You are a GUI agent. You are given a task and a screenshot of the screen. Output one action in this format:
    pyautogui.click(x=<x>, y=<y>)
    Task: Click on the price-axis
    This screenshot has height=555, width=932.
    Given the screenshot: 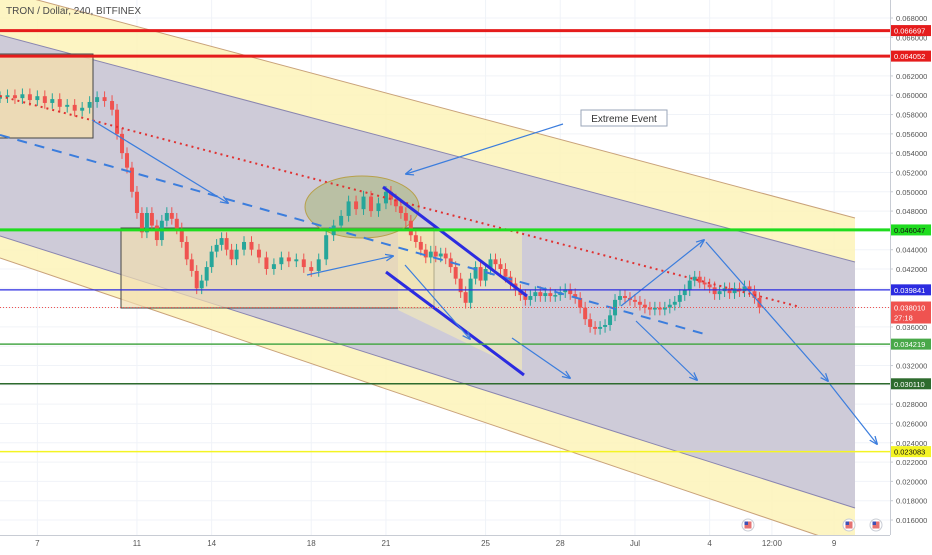 What is the action you would take?
    pyautogui.click(x=911, y=275)
    